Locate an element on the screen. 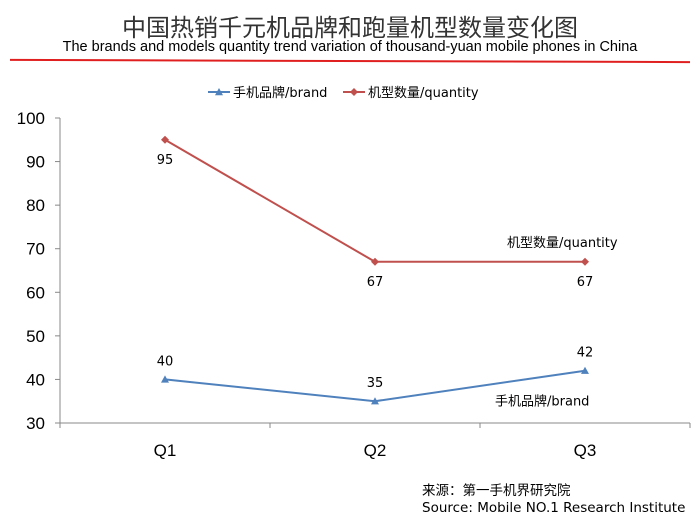 This screenshot has width=700, height=523. source-cn: 来源：第一手机界研究院 is located at coordinates (496, 491).